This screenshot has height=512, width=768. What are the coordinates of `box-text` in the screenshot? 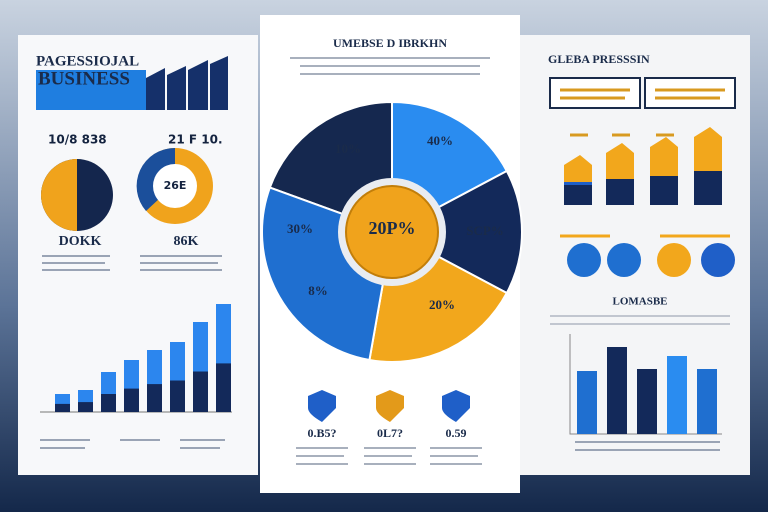 It's located at (642, 94).